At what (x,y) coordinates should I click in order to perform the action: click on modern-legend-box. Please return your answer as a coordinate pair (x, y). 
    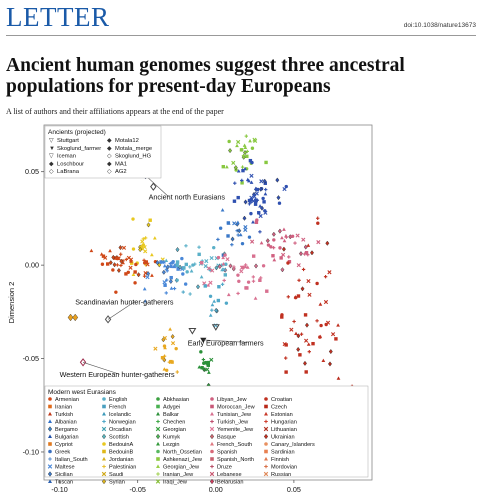
    Looking at the image, I should click on (206, 431).